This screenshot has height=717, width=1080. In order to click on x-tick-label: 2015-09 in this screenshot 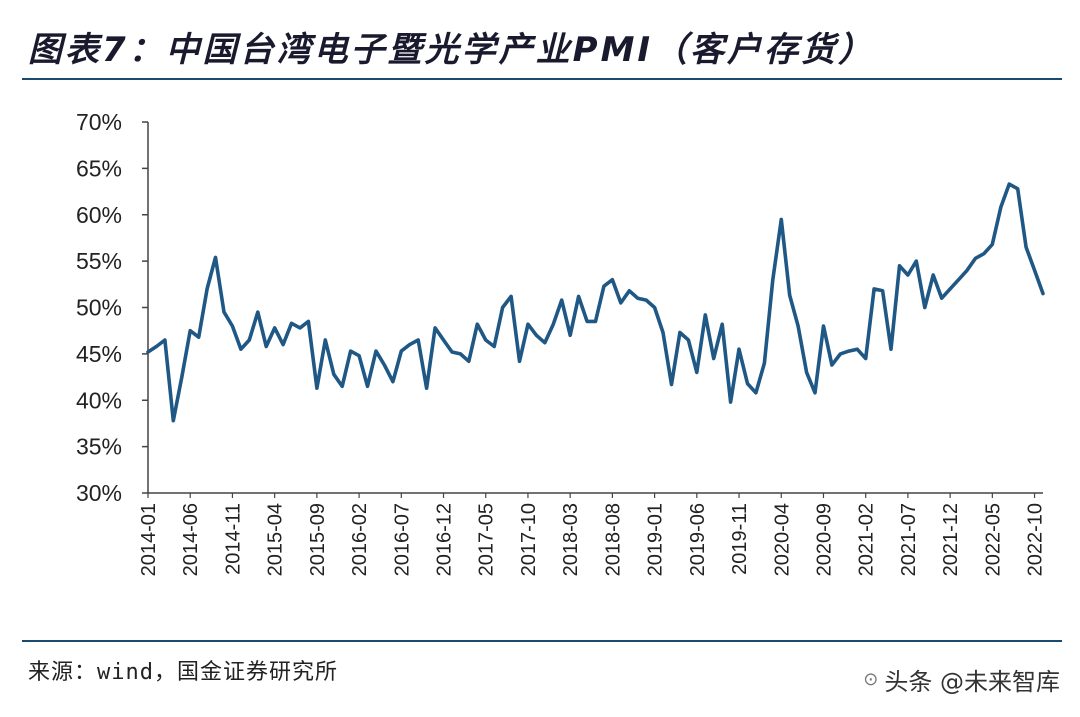, I will do `click(318, 539)`.